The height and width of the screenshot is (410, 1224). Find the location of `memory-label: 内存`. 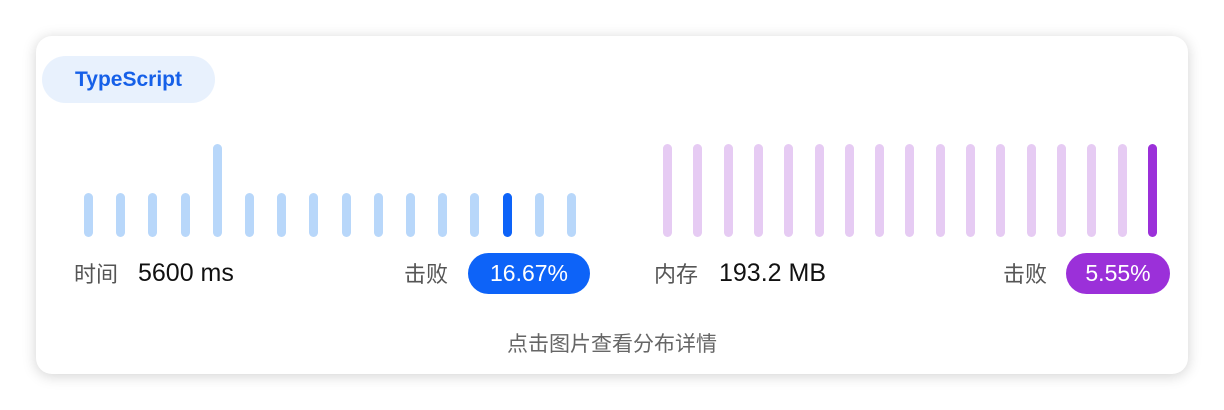

memory-label: 内存 is located at coordinates (676, 274).